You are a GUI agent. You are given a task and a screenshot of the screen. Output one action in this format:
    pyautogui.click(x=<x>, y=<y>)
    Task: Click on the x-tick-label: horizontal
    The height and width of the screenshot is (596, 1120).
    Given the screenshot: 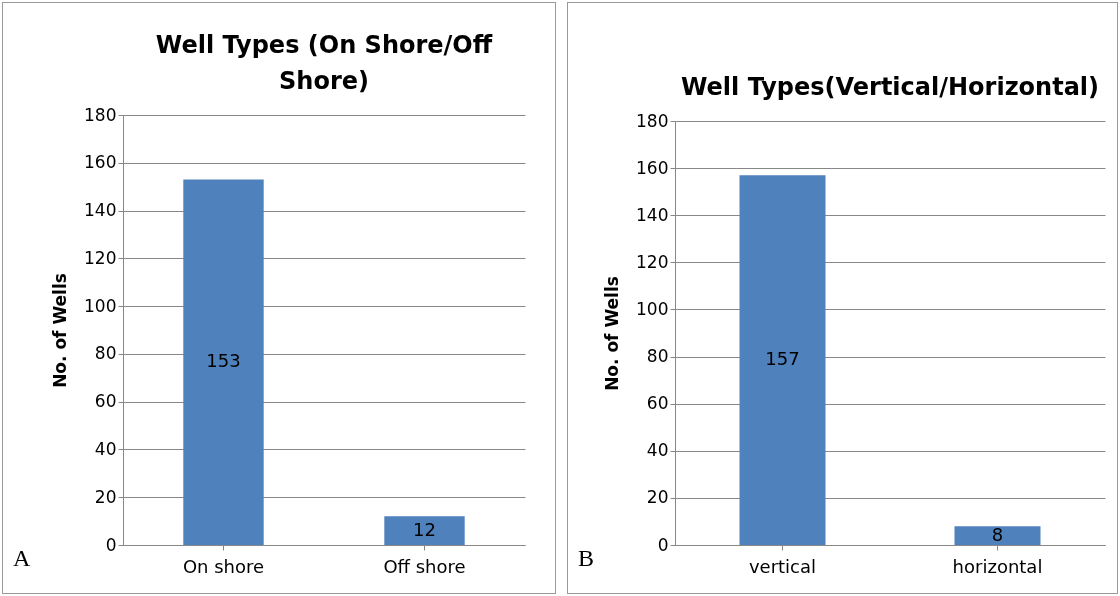 What is the action you would take?
    pyautogui.click(x=997, y=566)
    